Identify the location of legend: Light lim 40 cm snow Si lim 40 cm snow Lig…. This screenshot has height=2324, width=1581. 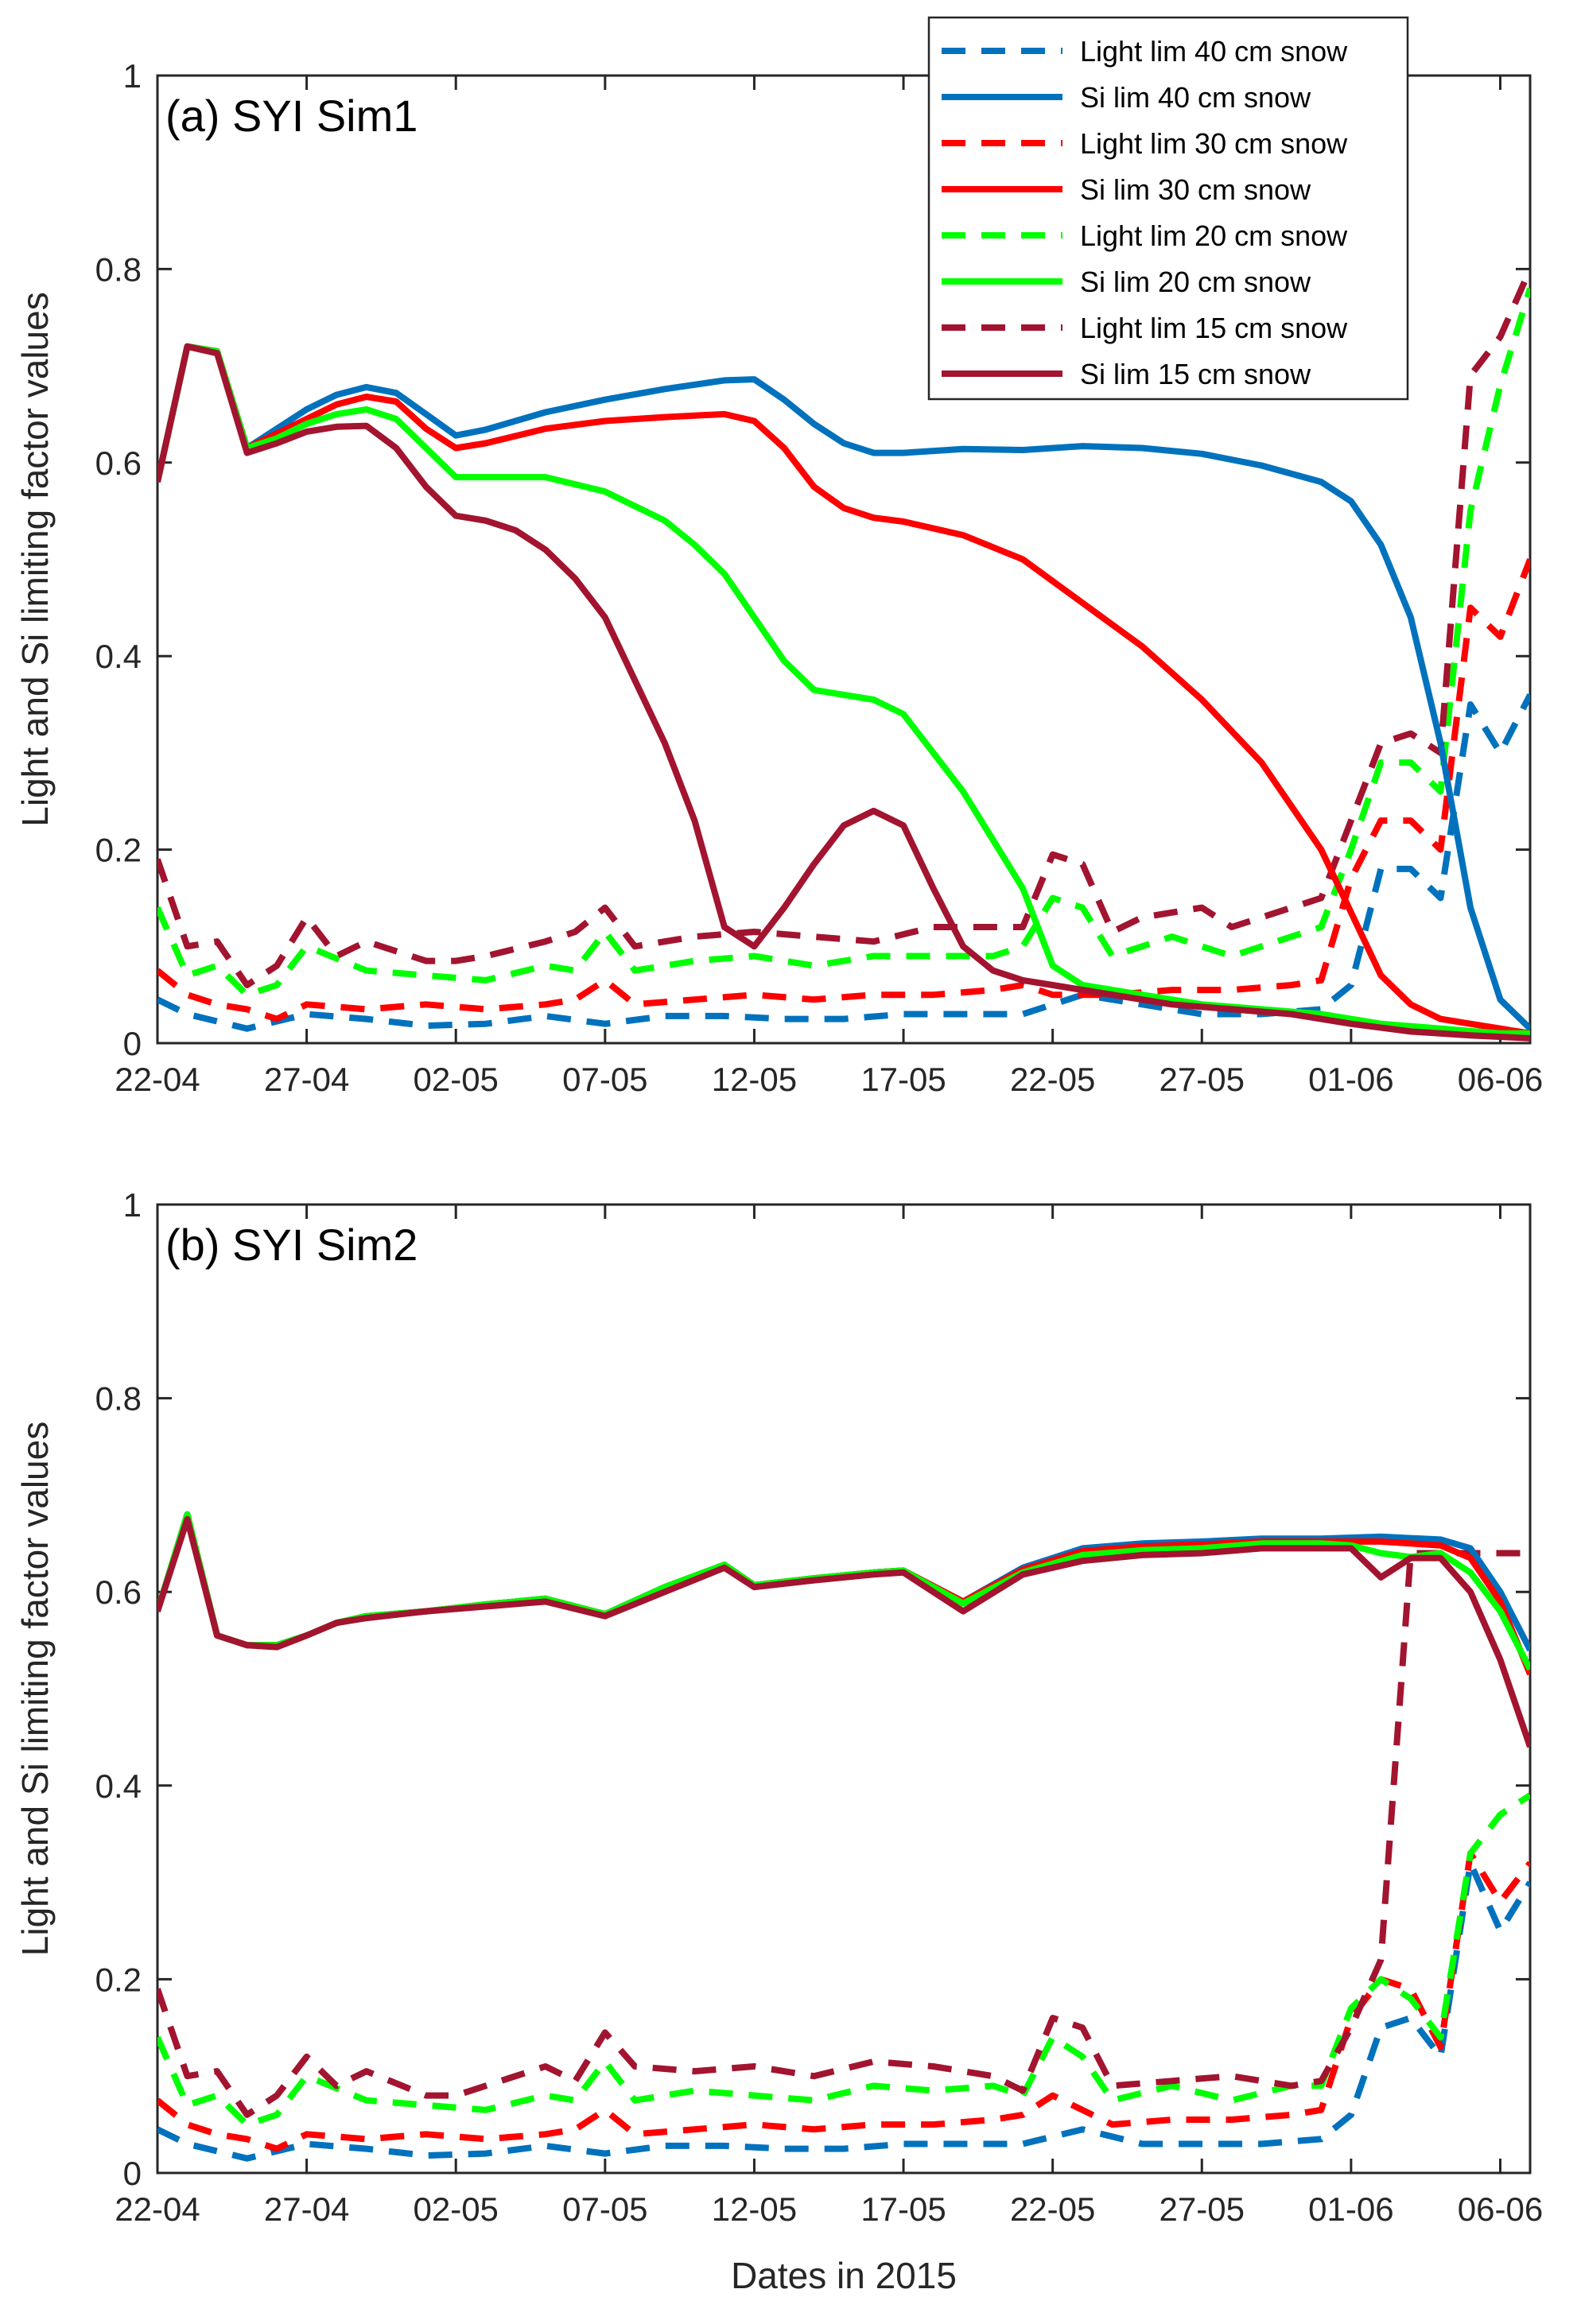
(1168, 208).